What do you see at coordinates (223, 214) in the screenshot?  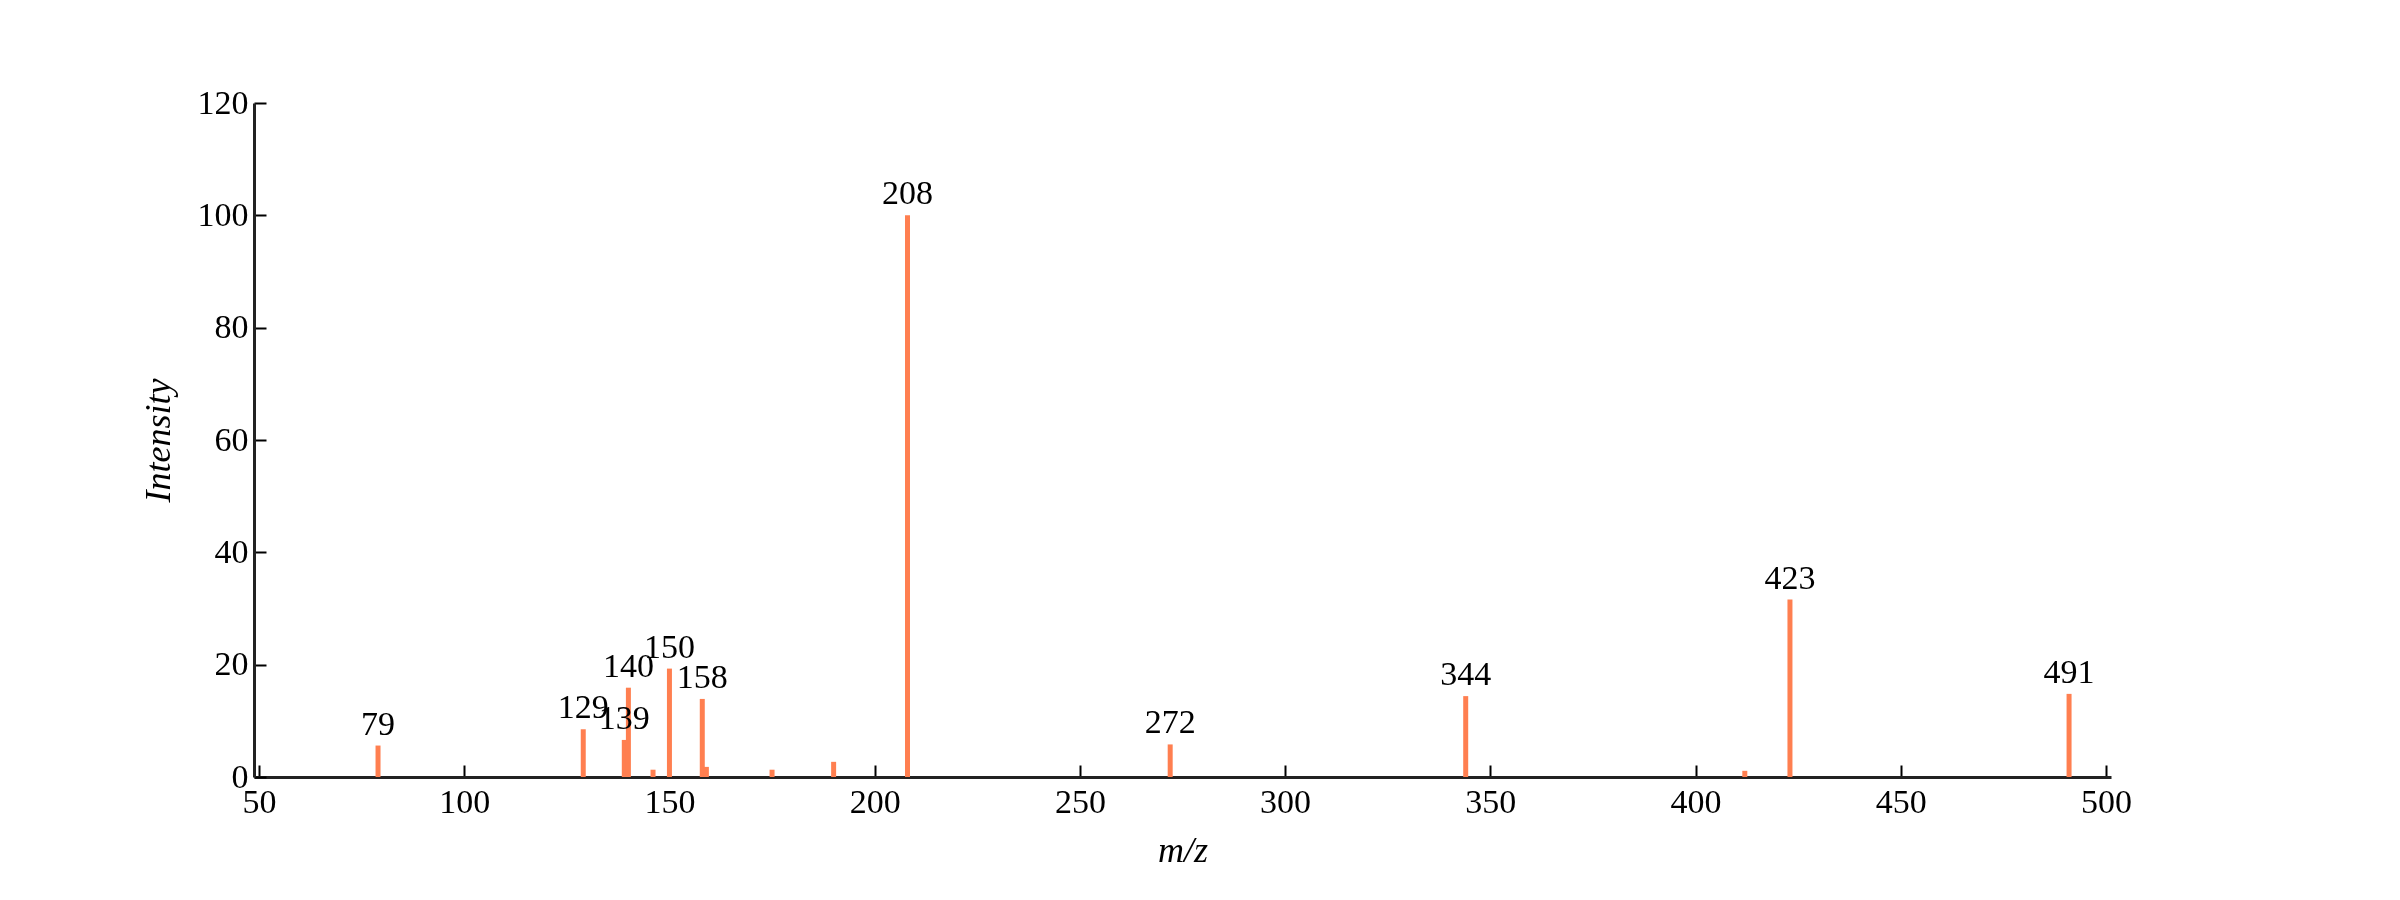 I see `y-tick-label: 100` at bounding box center [223, 214].